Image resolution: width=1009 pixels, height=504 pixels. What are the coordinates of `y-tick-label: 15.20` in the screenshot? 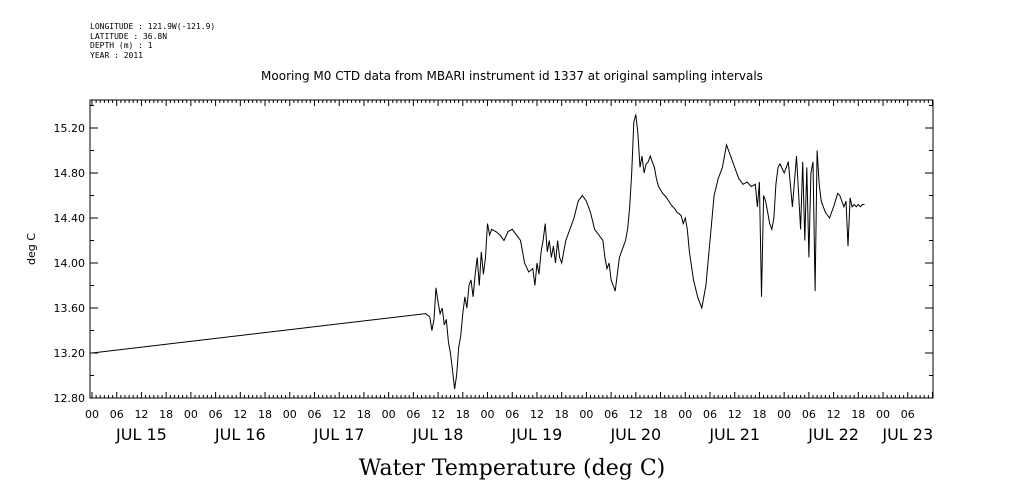 It's located at (70, 128).